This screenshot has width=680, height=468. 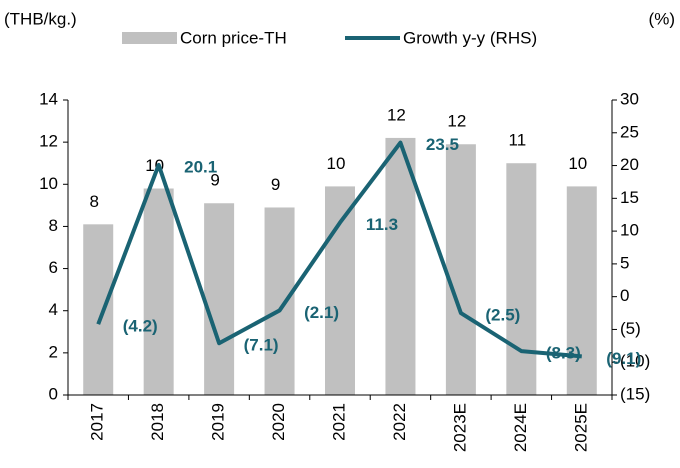 I want to click on bar-label: 11, so click(x=518, y=140).